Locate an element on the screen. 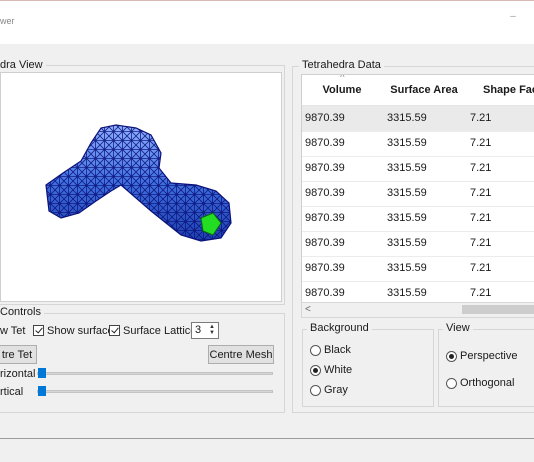 This screenshot has width=534, height=462. horizontal-label: rizontal is located at coordinates (18, 374).